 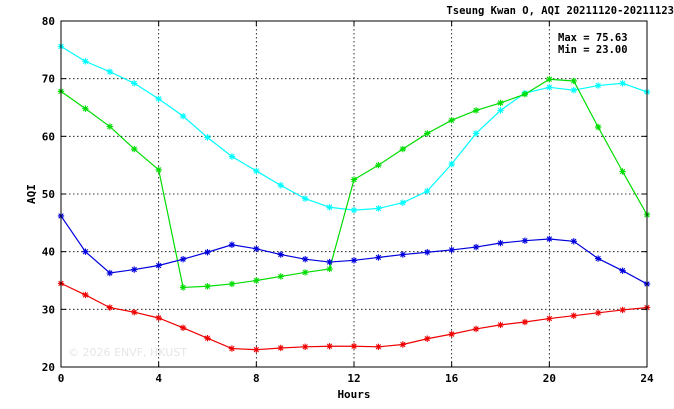 What do you see at coordinates (127, 352) in the screenshot?
I see `watermark: © 2026 ENVF, HKUST` at bounding box center [127, 352].